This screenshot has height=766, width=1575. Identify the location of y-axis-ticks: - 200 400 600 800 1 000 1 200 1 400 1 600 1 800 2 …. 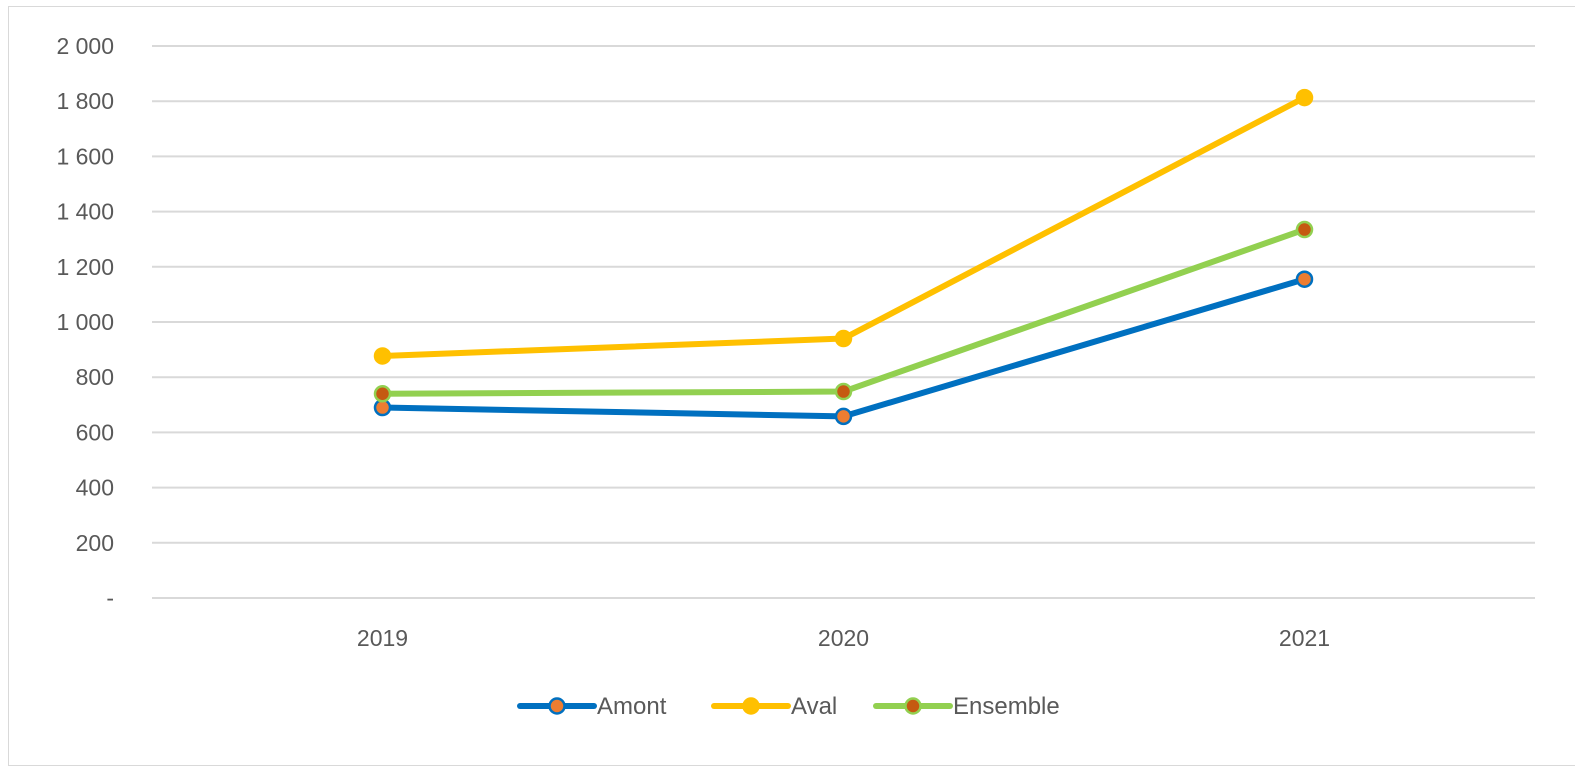
(85, 322).